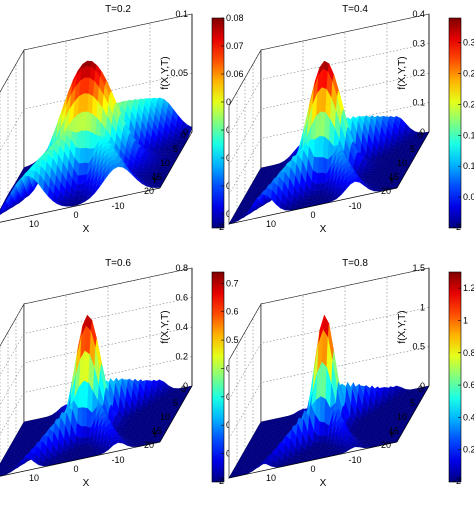 The height and width of the screenshot is (508, 474). Describe the element at coordinates (235, 46) in the screenshot. I see `colorbar-tick-label: 0.07` at that location.